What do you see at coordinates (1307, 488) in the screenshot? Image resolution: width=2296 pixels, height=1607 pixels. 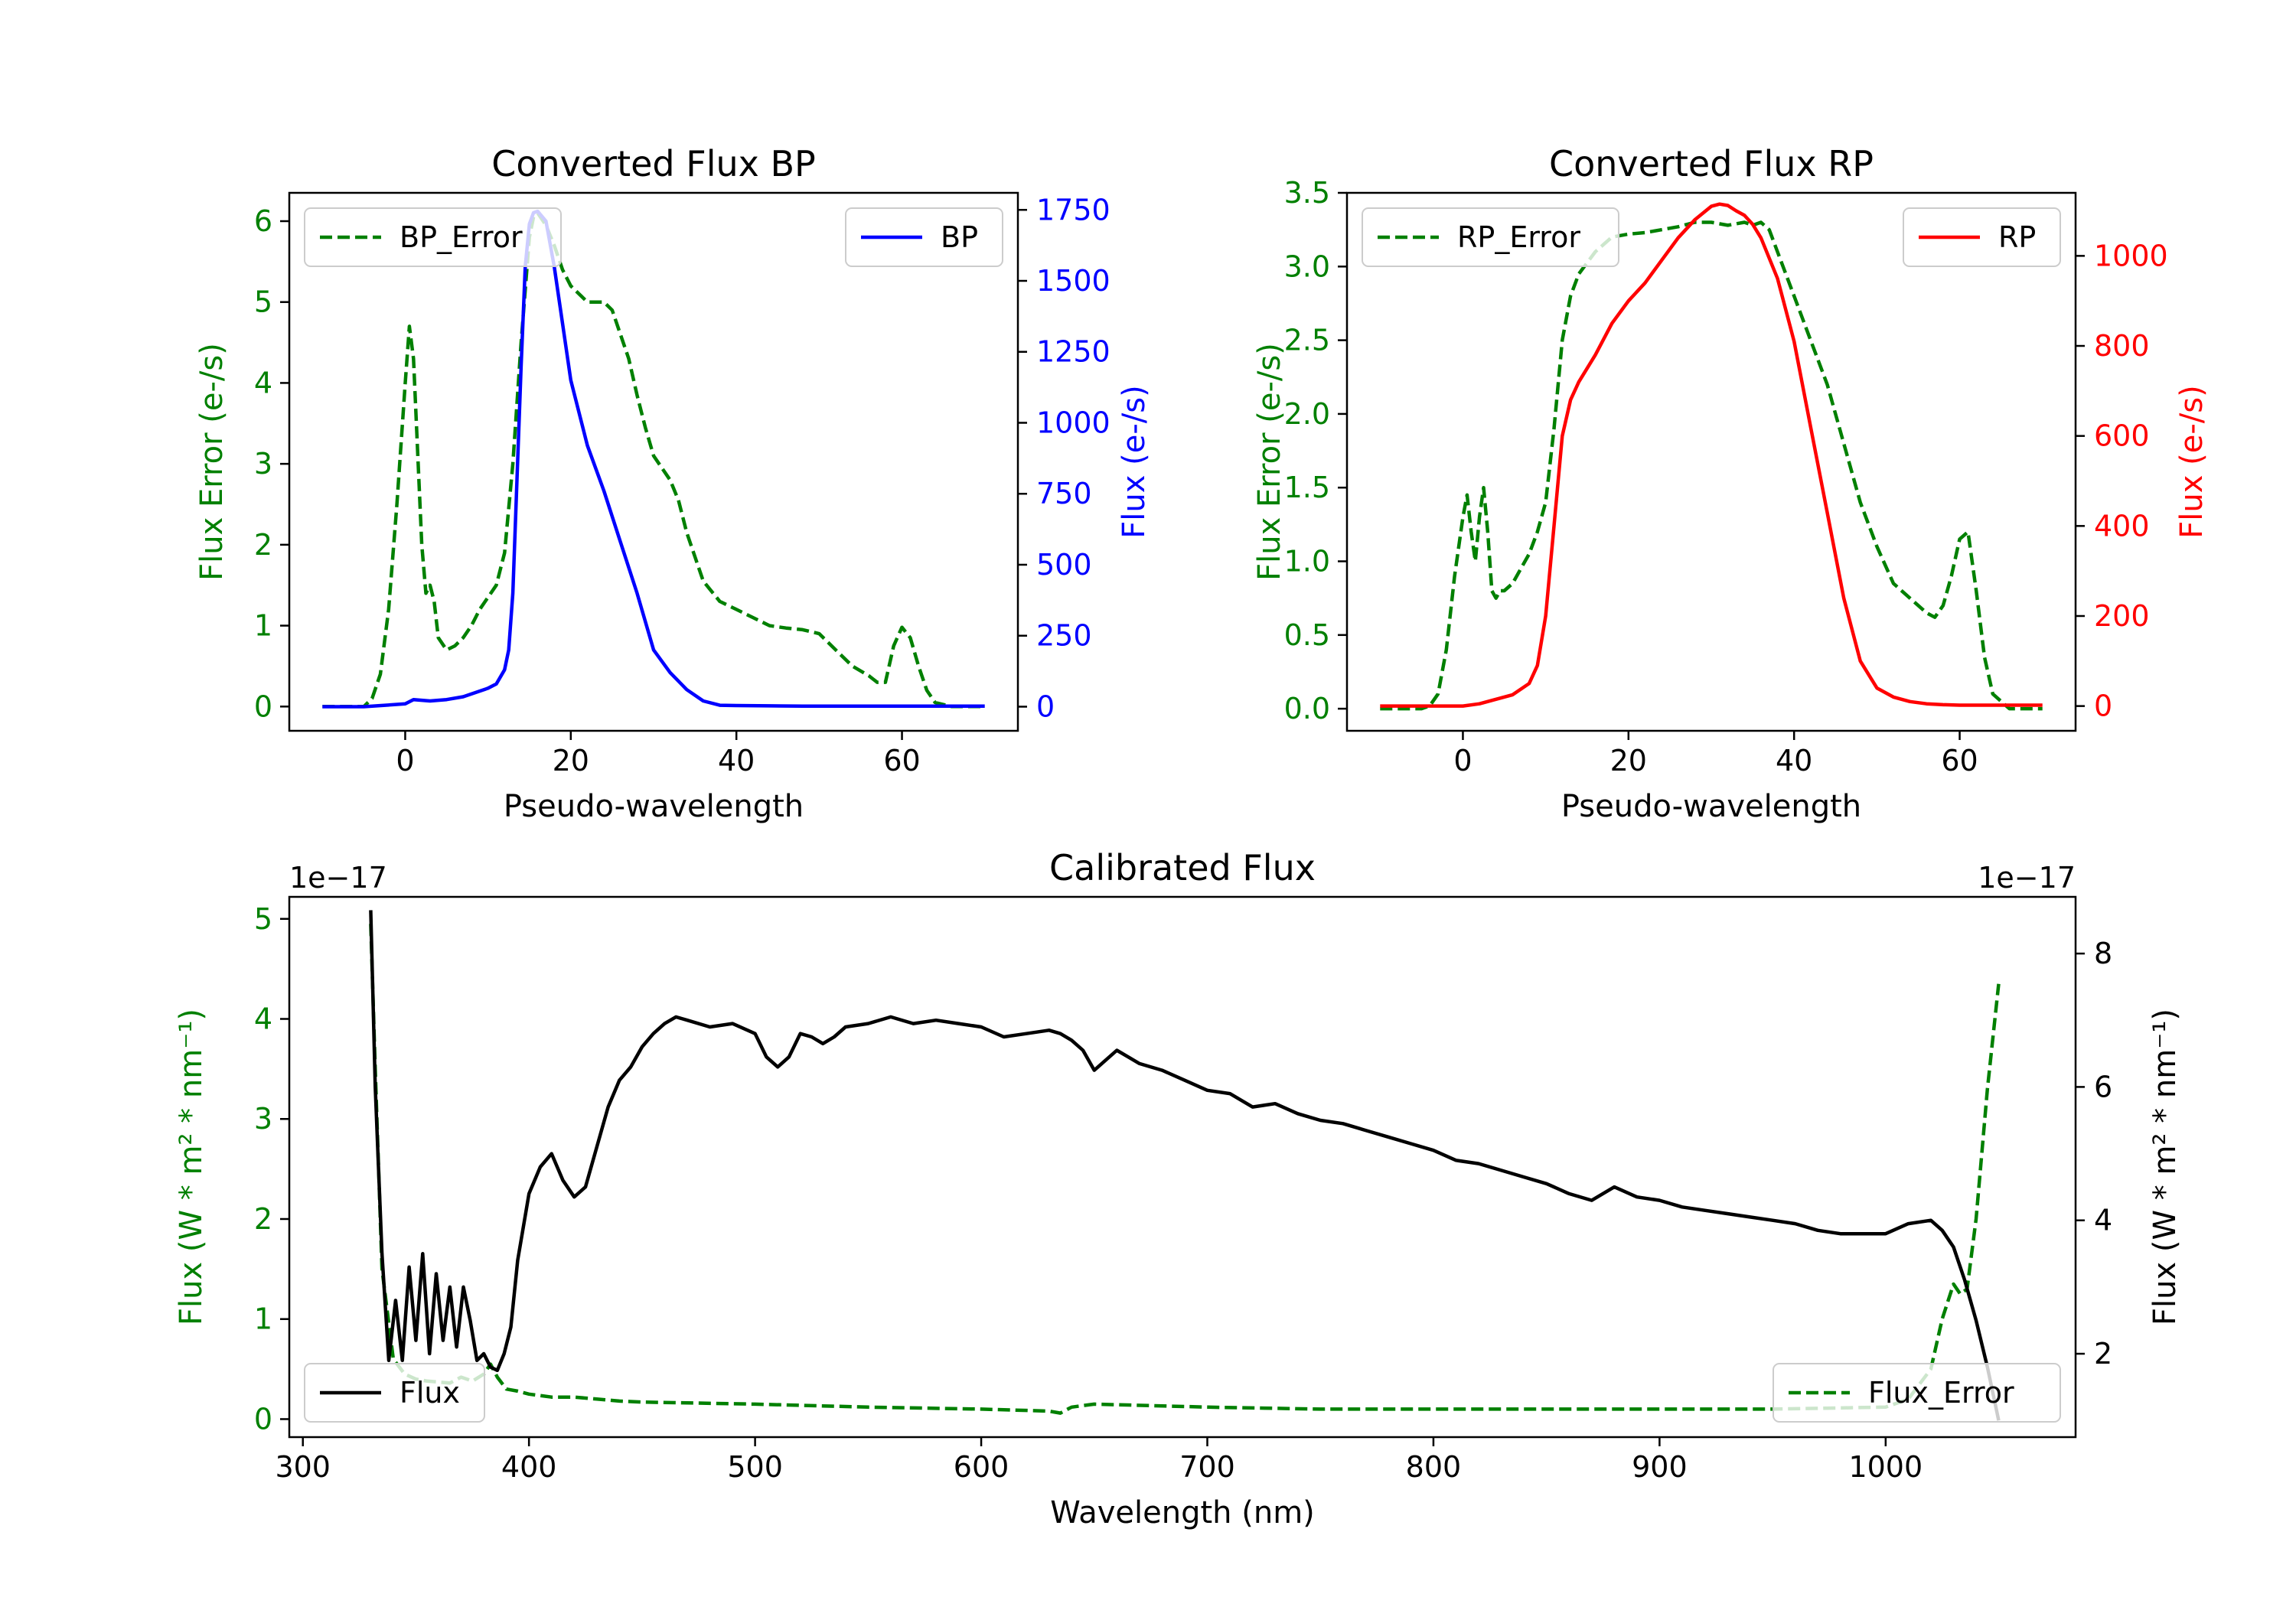 I see `y-left-tick-label: 1.5` at bounding box center [1307, 488].